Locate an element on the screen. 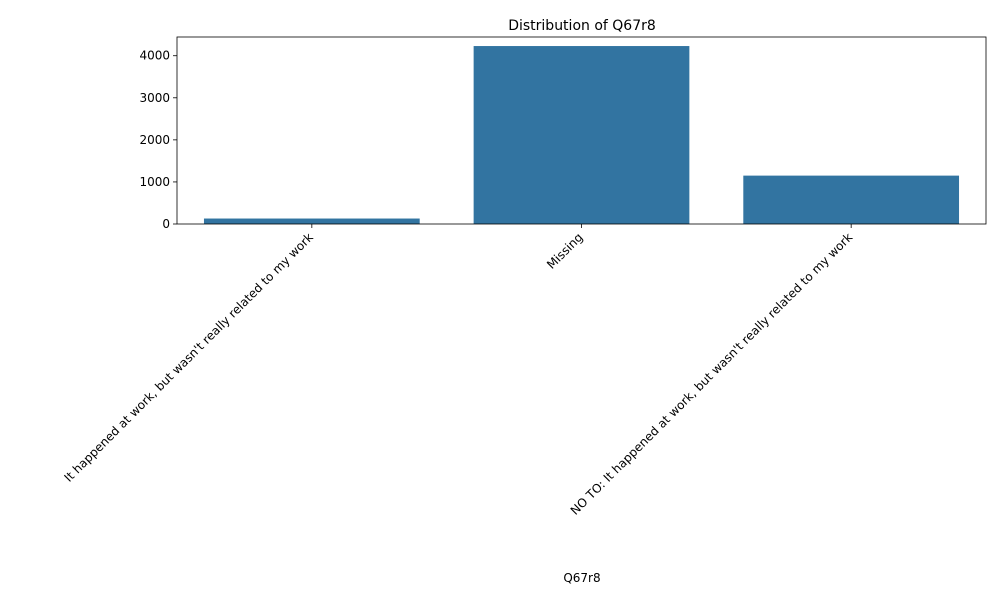 Image resolution: width=1000 pixels, height=600 pixels. y-tick-label-0: 0 is located at coordinates (166, 224).